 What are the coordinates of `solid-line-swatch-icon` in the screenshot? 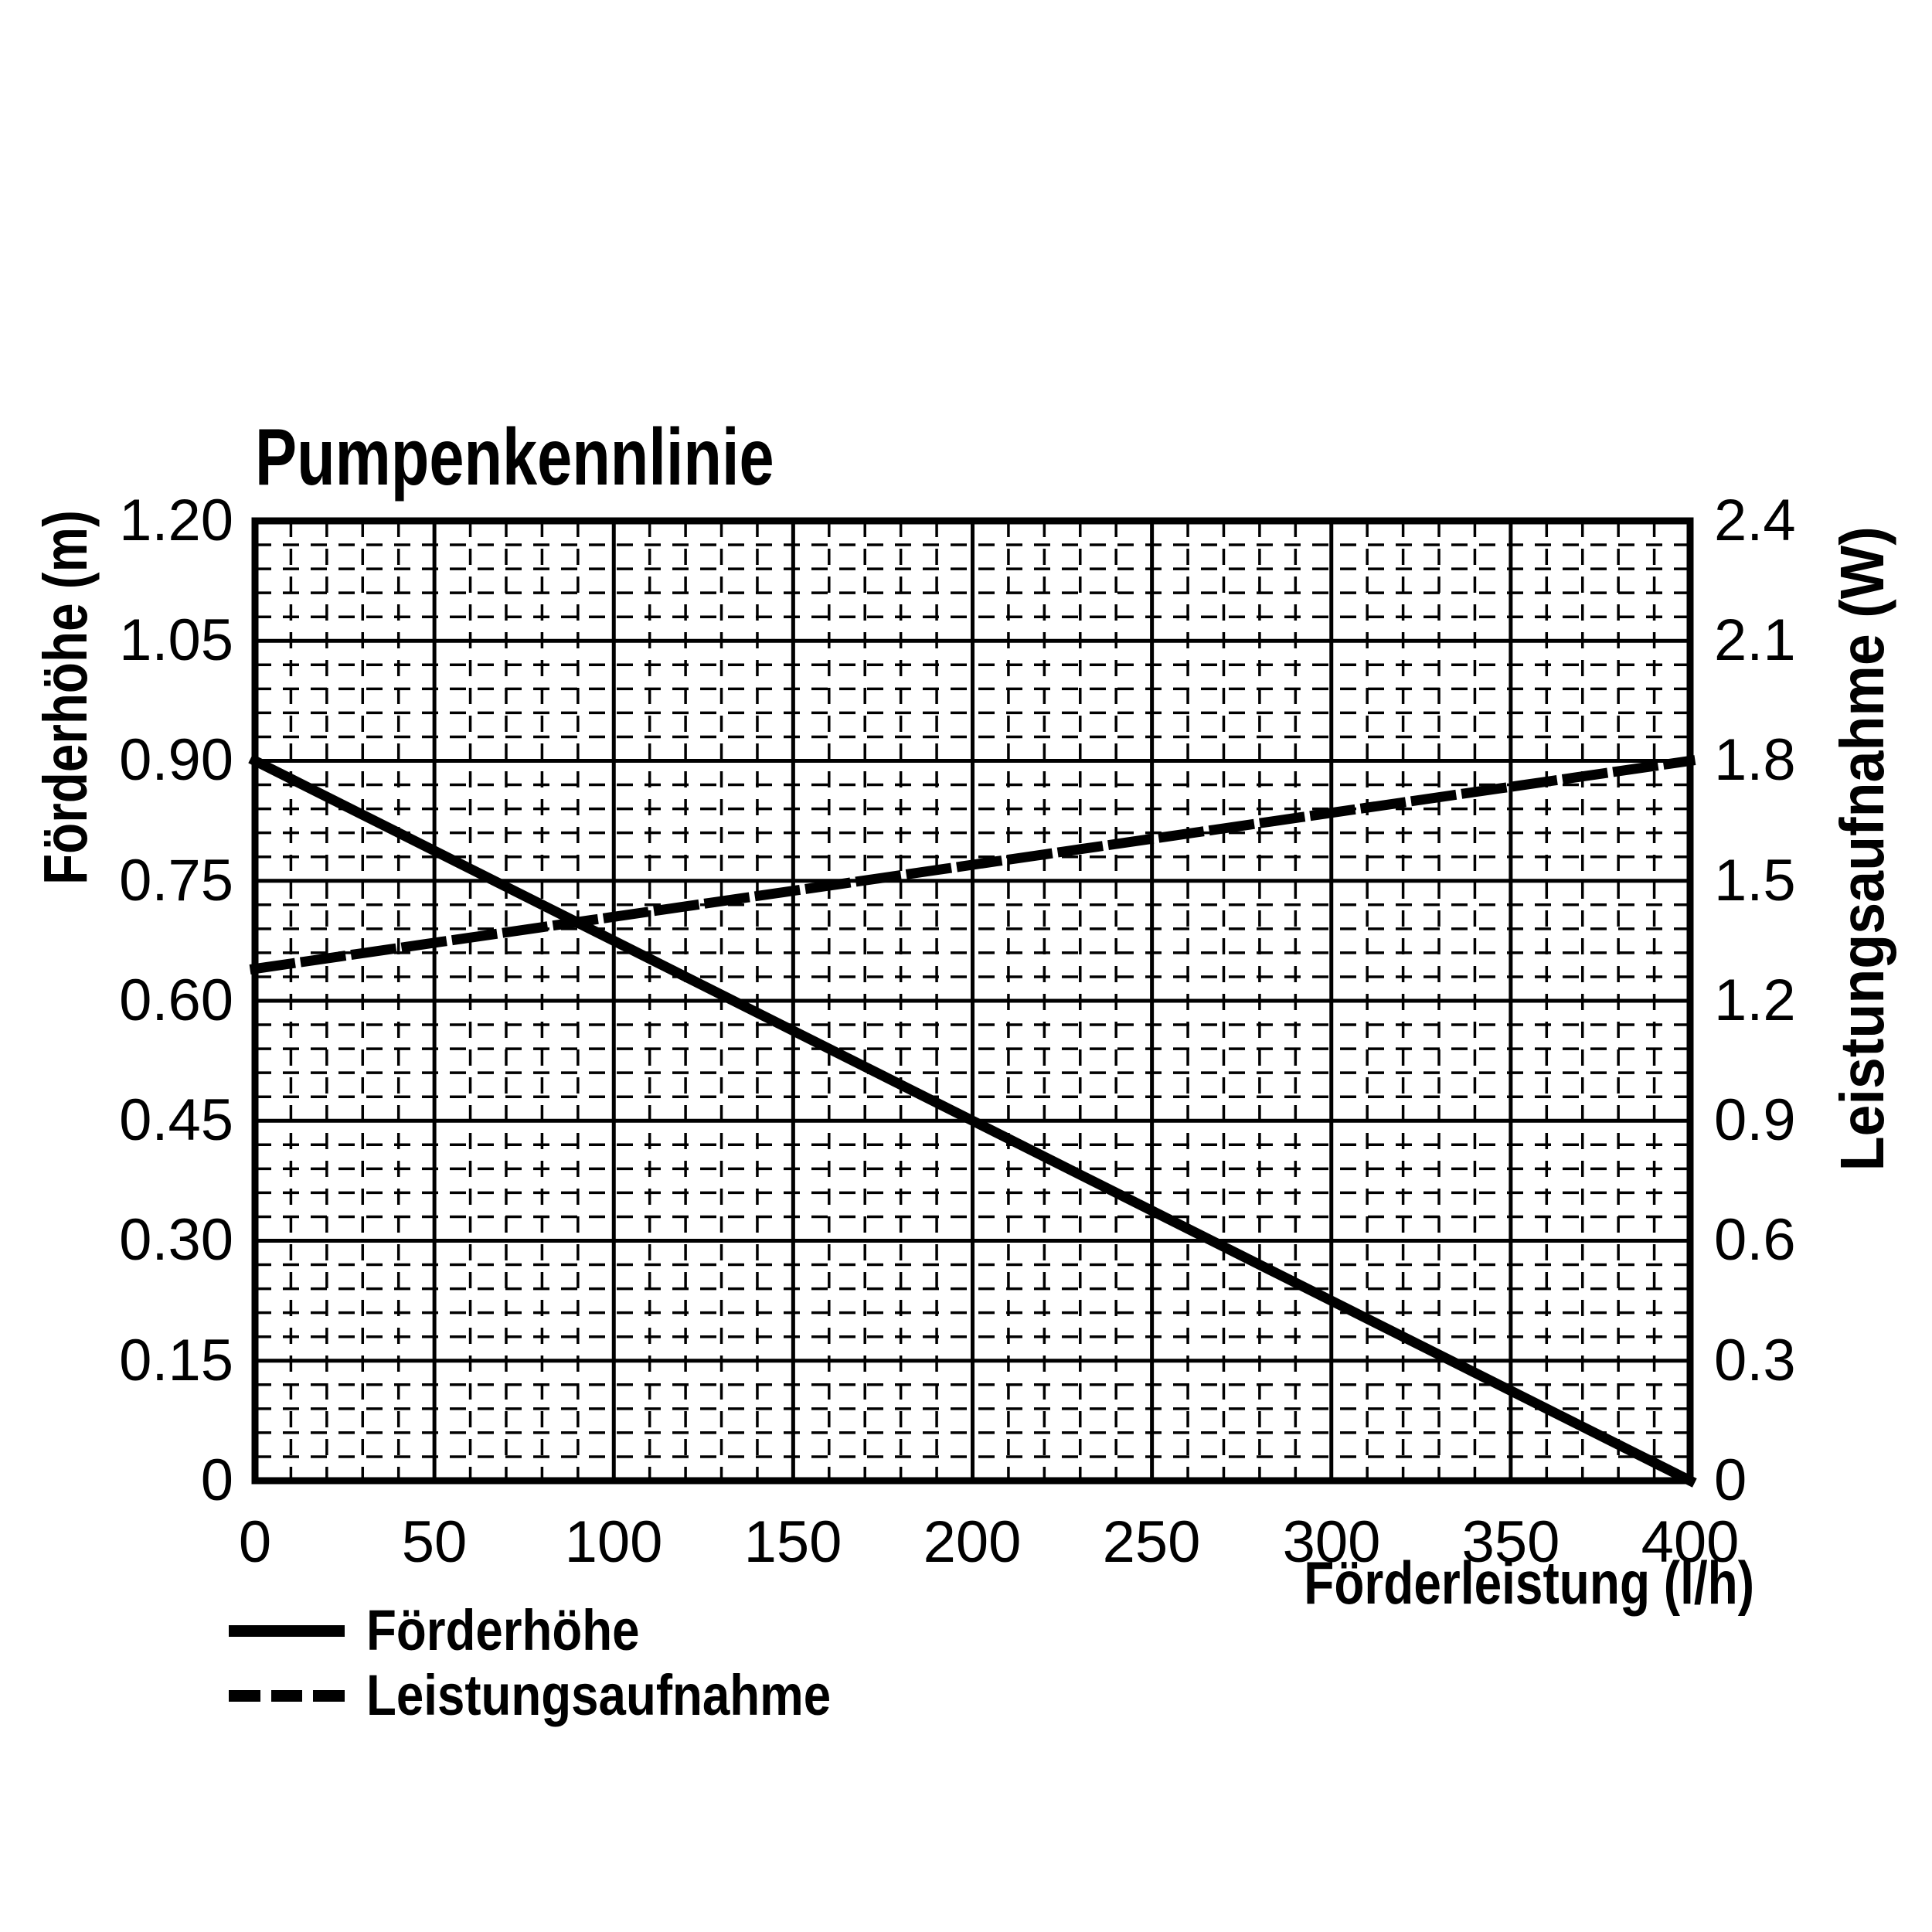 It's located at (287, 1630).